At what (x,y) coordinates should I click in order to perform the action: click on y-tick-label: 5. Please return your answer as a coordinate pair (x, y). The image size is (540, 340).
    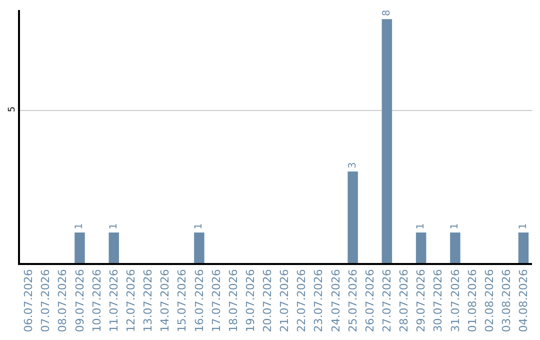
    Looking at the image, I should click on (13, 109).